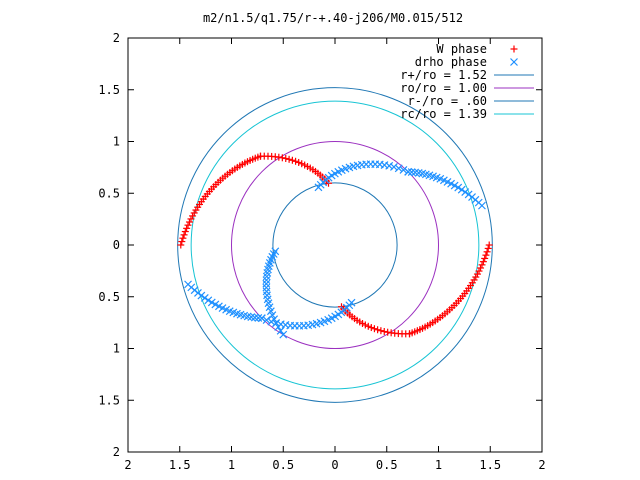 The height and width of the screenshot is (480, 640). What do you see at coordinates (490, 465) in the screenshot?
I see `x-tick-label: 1.5` at bounding box center [490, 465].